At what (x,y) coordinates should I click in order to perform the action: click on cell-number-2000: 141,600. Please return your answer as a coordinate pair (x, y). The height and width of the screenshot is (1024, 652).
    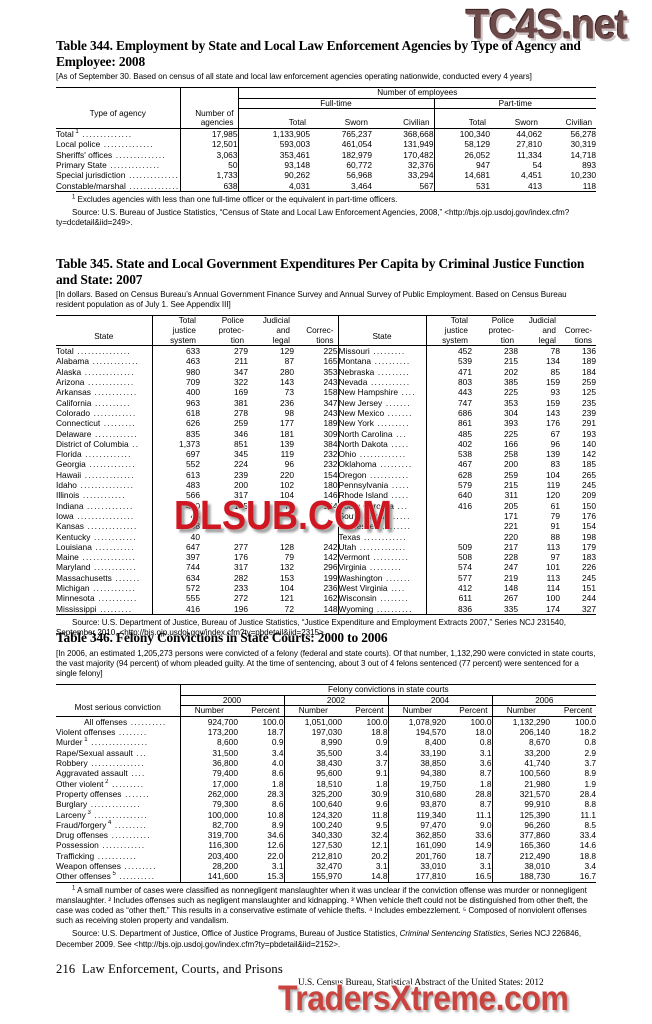
    Looking at the image, I should click on (208, 877).